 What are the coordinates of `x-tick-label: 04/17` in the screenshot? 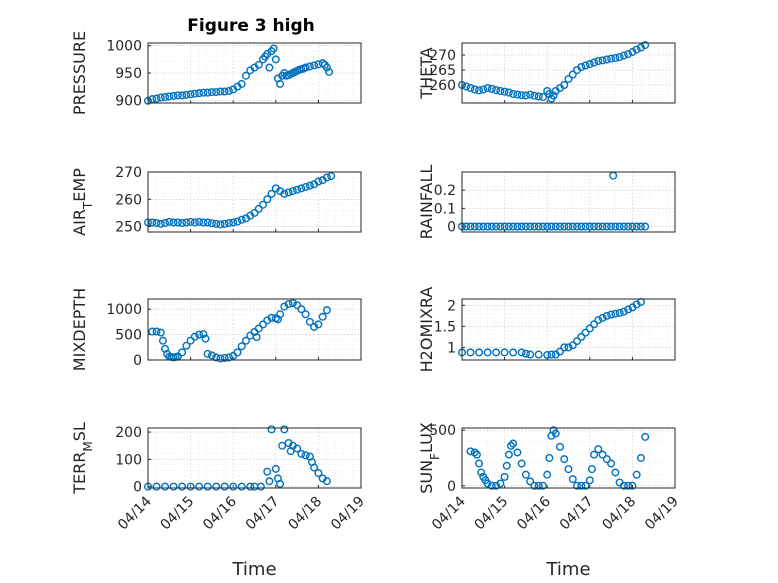 It's located at (577, 514).